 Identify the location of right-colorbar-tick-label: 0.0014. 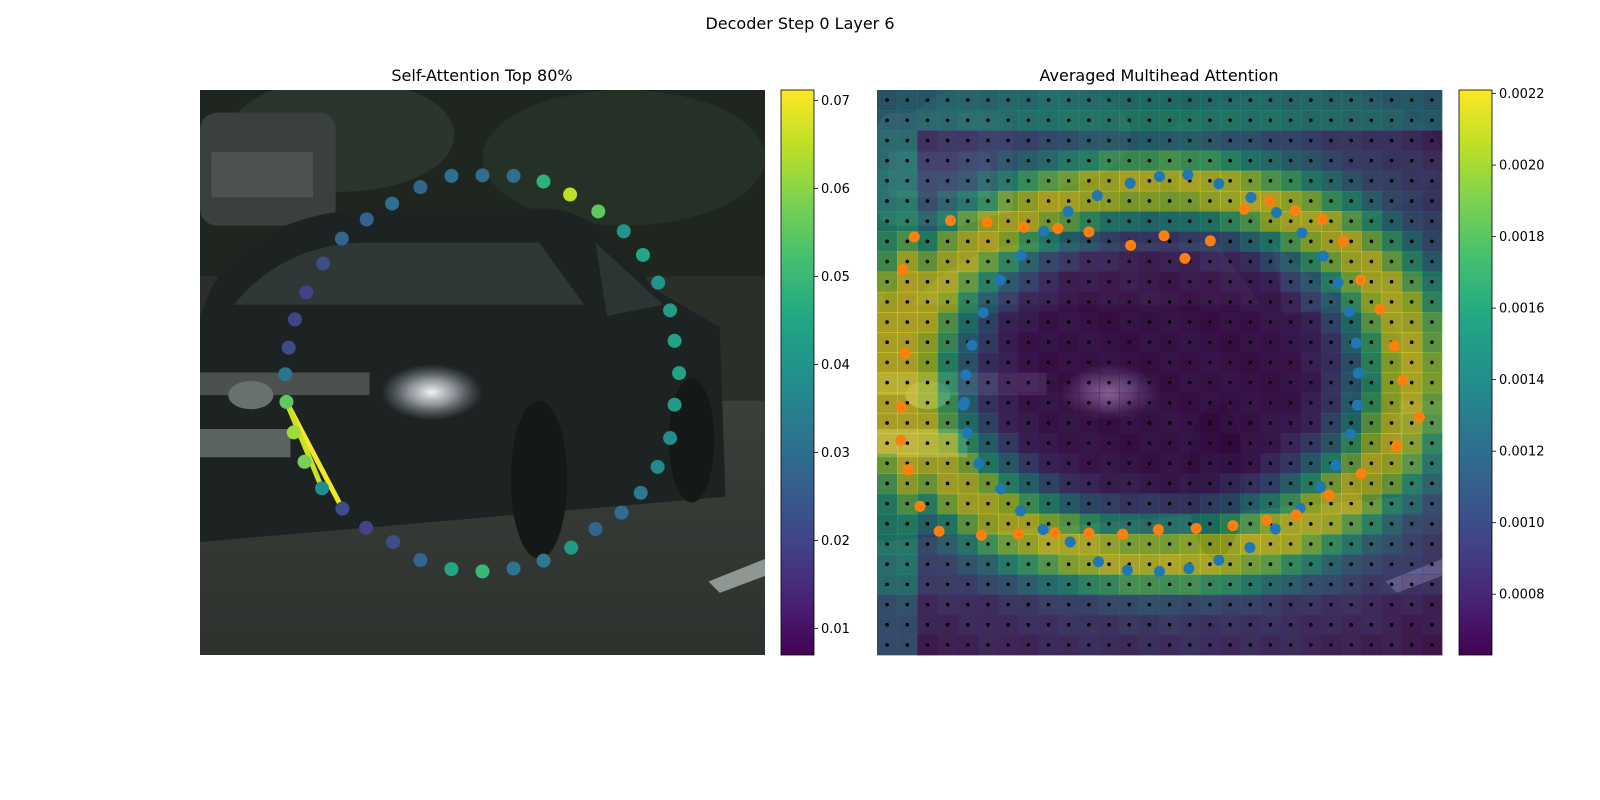
(1522, 380).